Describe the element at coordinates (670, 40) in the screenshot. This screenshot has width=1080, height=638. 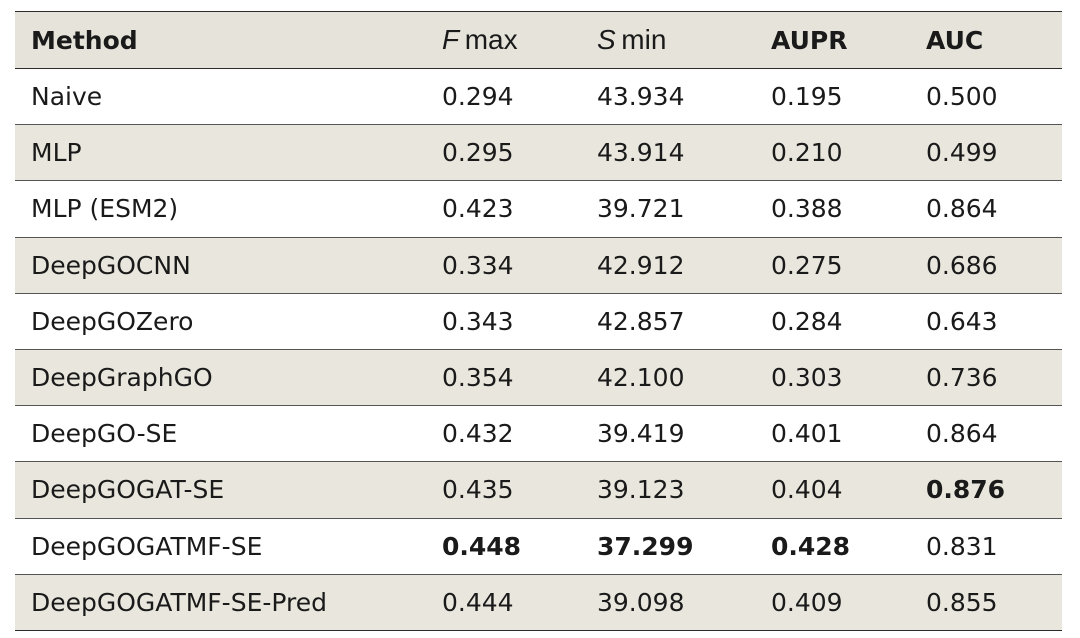
I see `header-smin: S min` at that location.